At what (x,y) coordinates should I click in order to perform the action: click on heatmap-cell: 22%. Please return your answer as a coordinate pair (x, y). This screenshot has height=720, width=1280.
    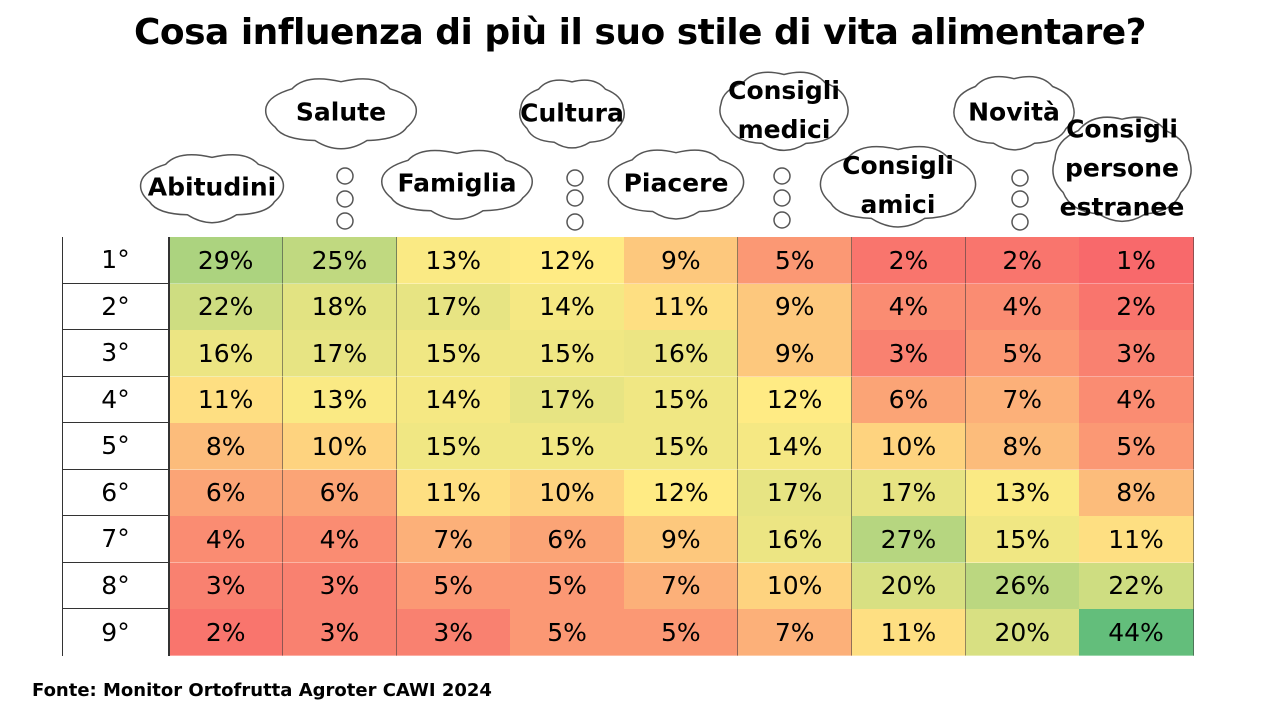
    Looking at the image, I should click on (226, 307).